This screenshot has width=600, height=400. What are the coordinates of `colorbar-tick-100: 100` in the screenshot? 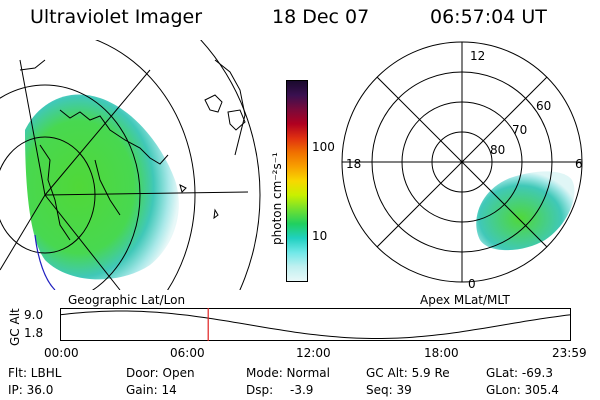 It's located at (323, 147).